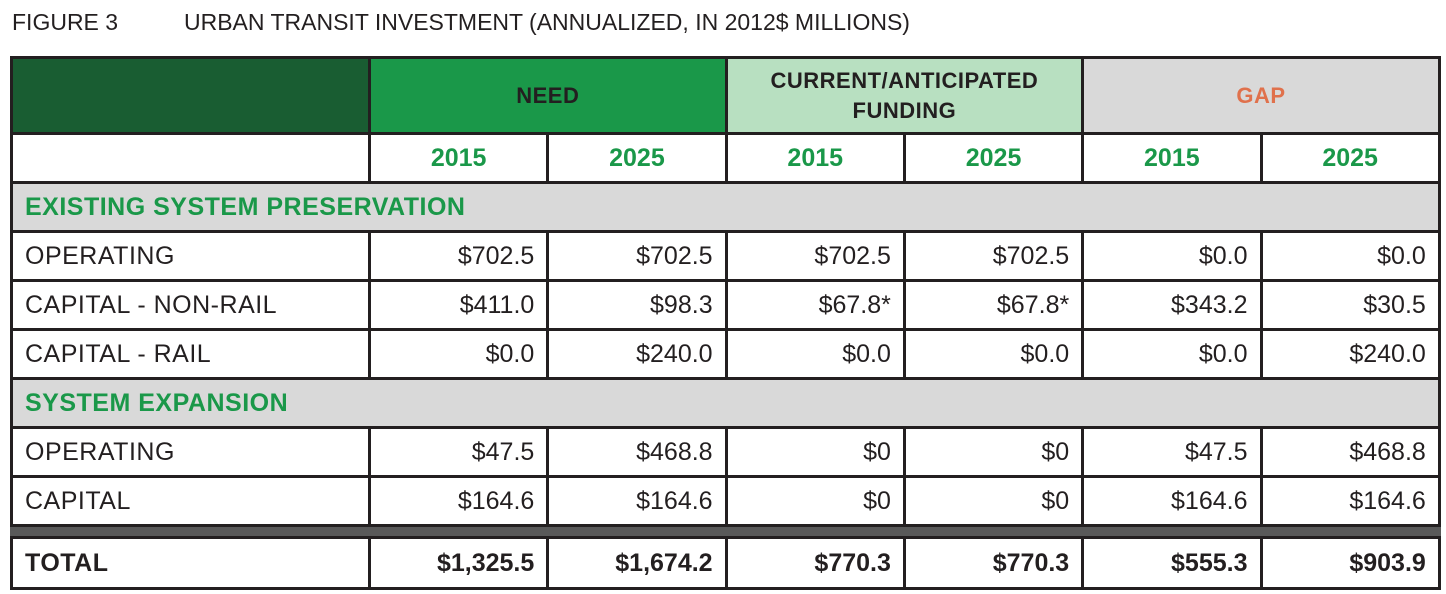 This screenshot has width=1446, height=594. I want to click on total-cell: $1,674.2, so click(637, 563).